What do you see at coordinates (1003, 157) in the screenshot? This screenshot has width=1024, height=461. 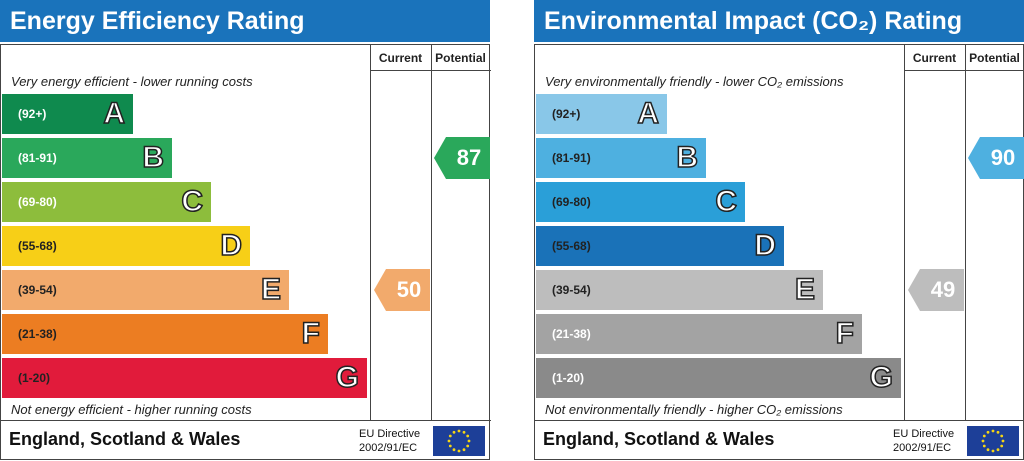 I see `potential-rating-value: 90` at bounding box center [1003, 157].